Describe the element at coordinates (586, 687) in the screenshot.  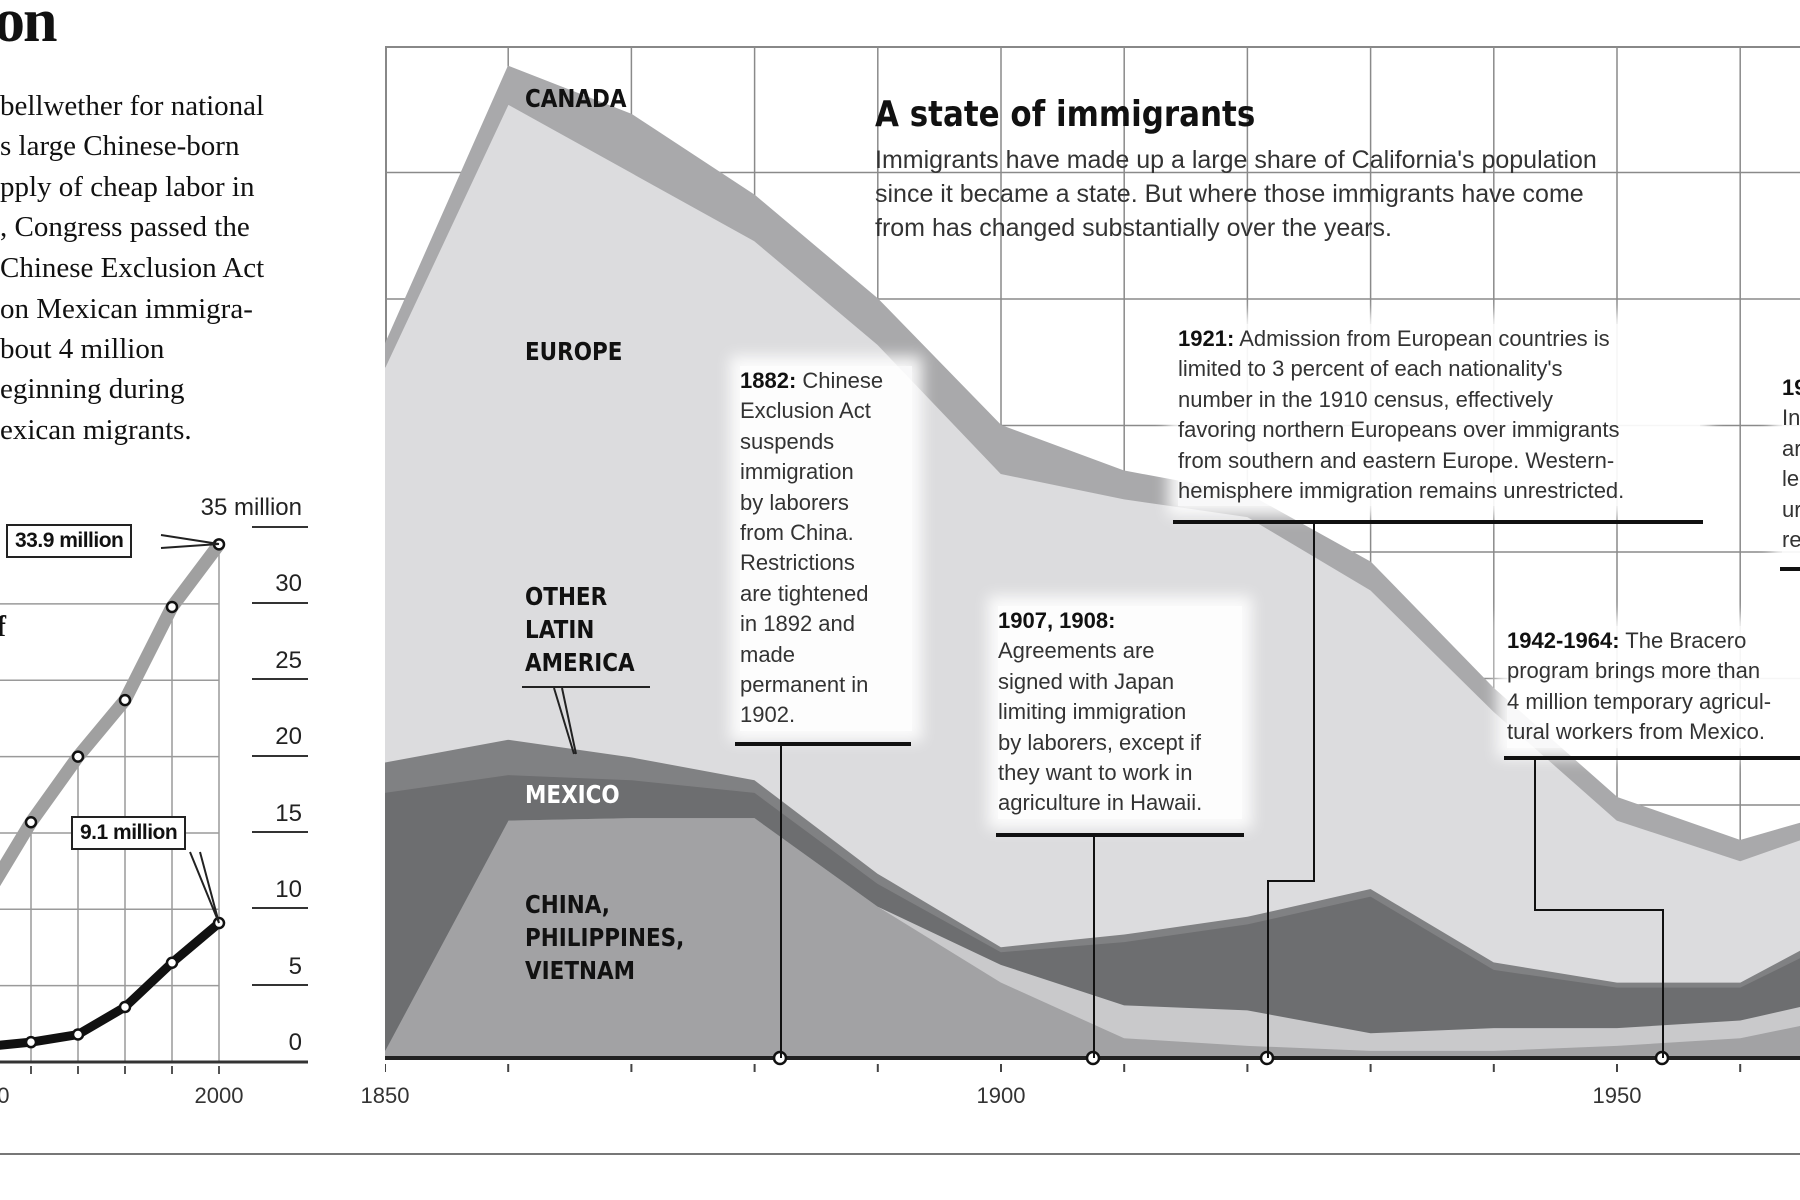
I see `label-underline` at that location.